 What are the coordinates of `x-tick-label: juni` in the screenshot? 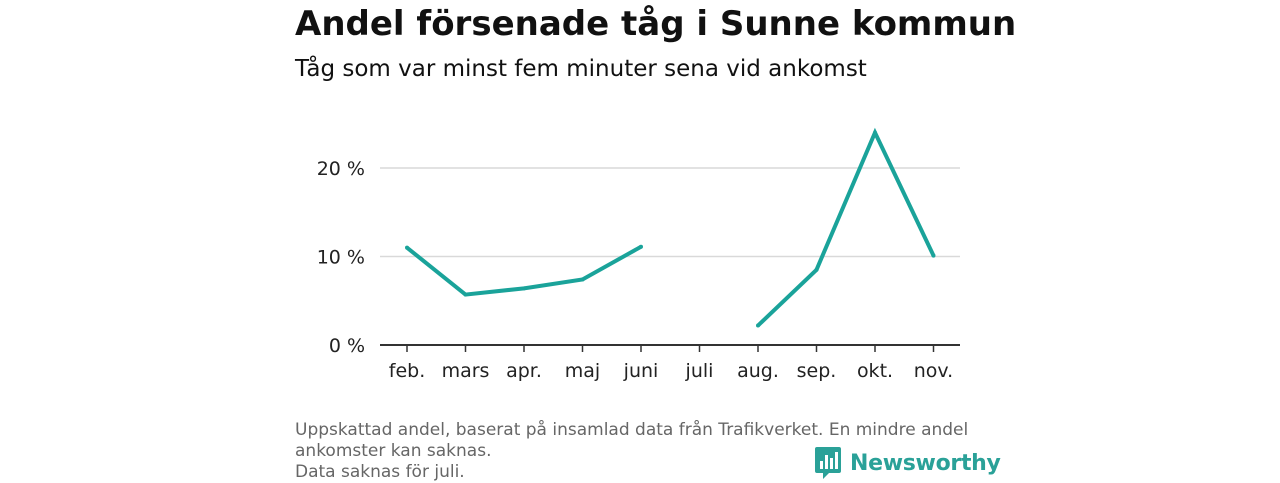 It's located at (641, 371).